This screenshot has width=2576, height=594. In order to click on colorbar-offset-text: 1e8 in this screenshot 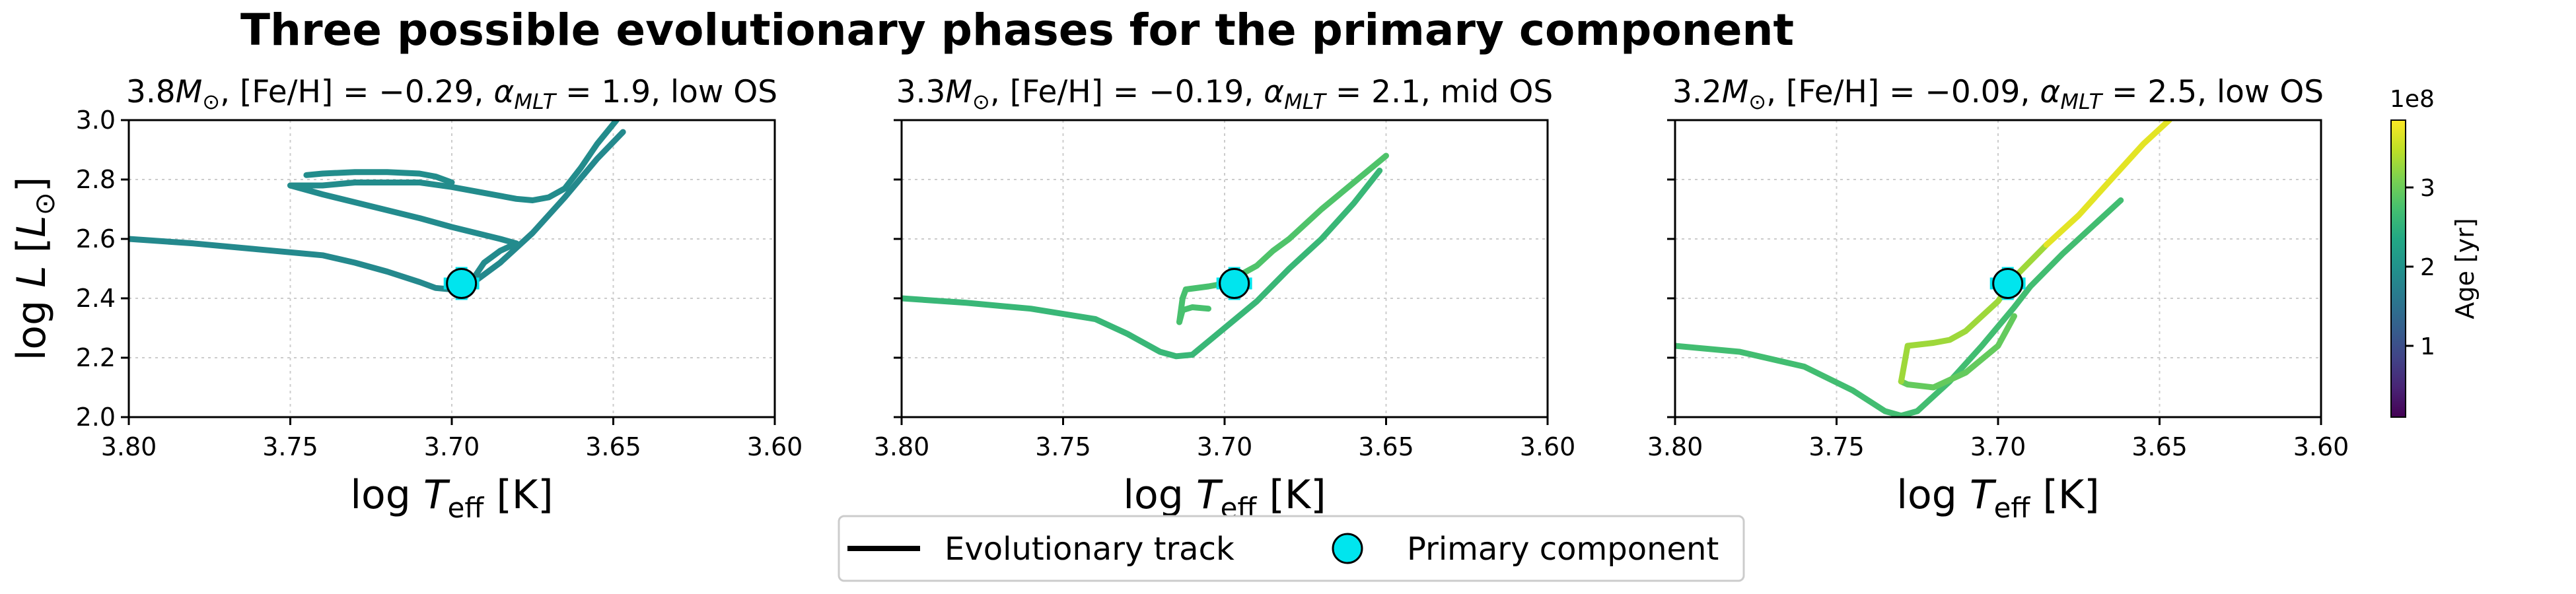, I will do `click(2412, 99)`.